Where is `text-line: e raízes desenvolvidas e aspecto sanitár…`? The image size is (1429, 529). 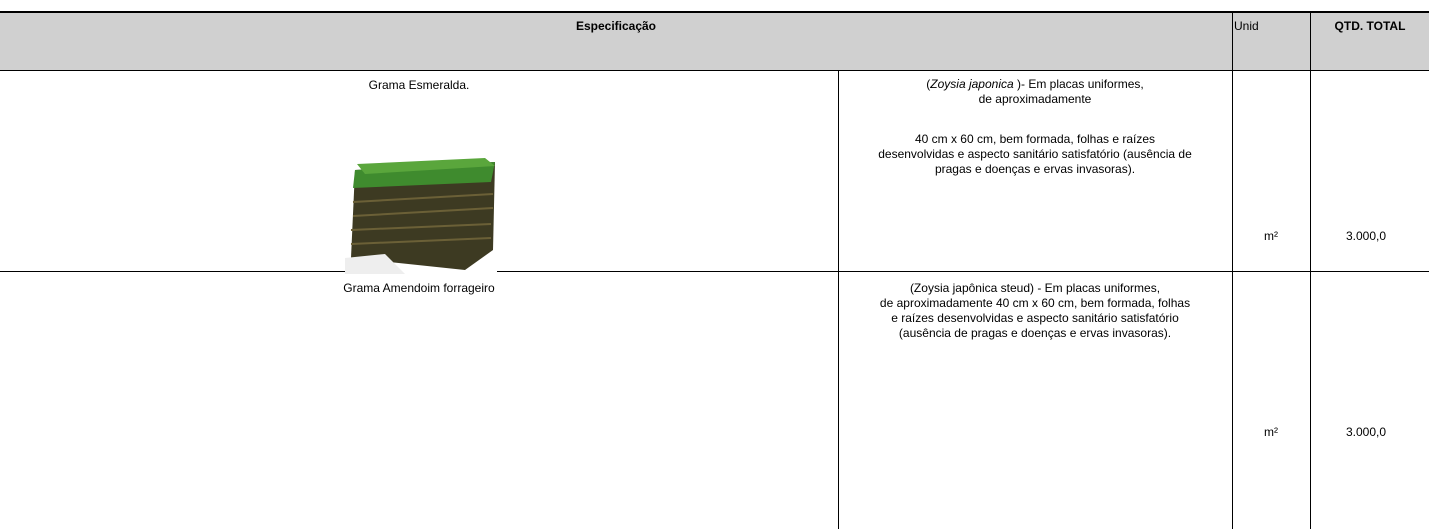 text-line: e raízes desenvolvidas e aspecto sanitár… is located at coordinates (1035, 318).